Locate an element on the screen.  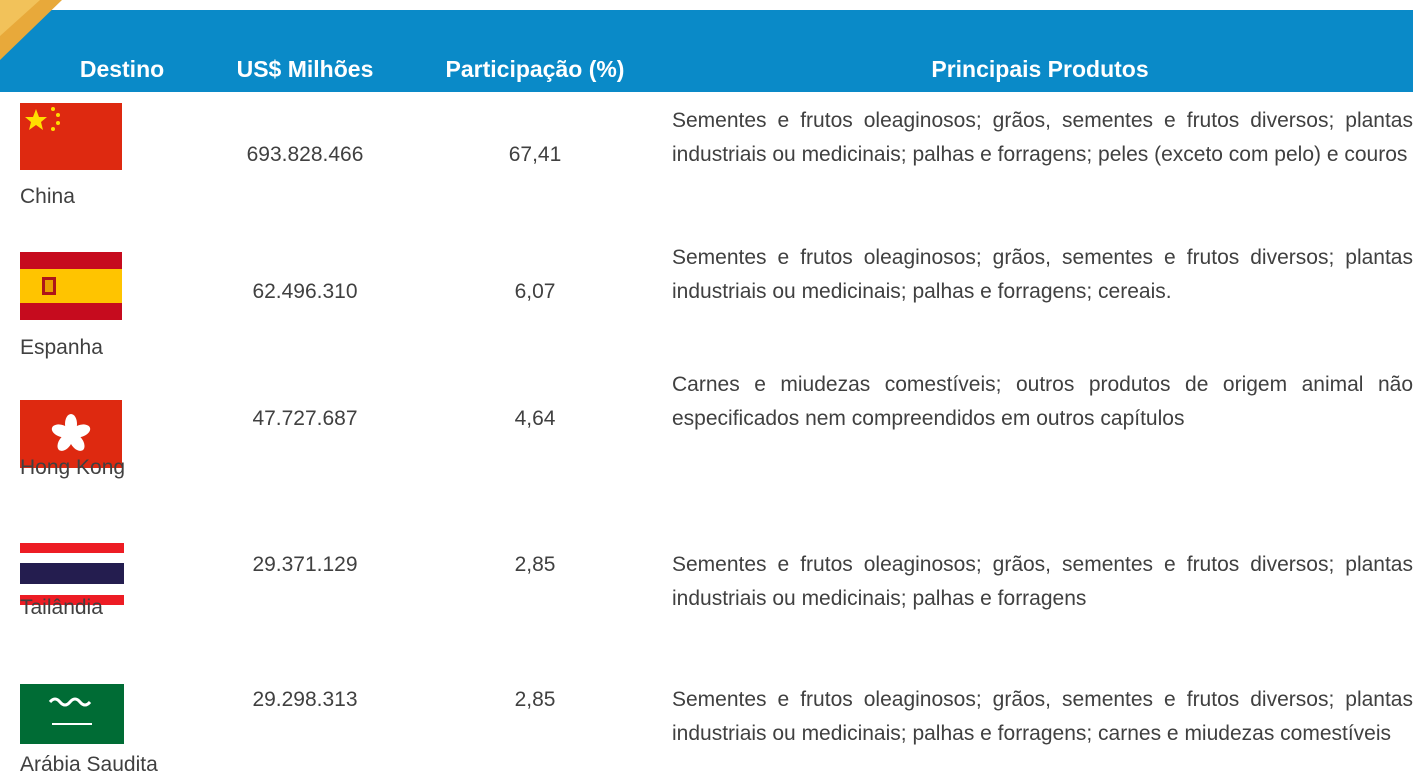
share-cell: 4,64 is located at coordinates (535, 418).